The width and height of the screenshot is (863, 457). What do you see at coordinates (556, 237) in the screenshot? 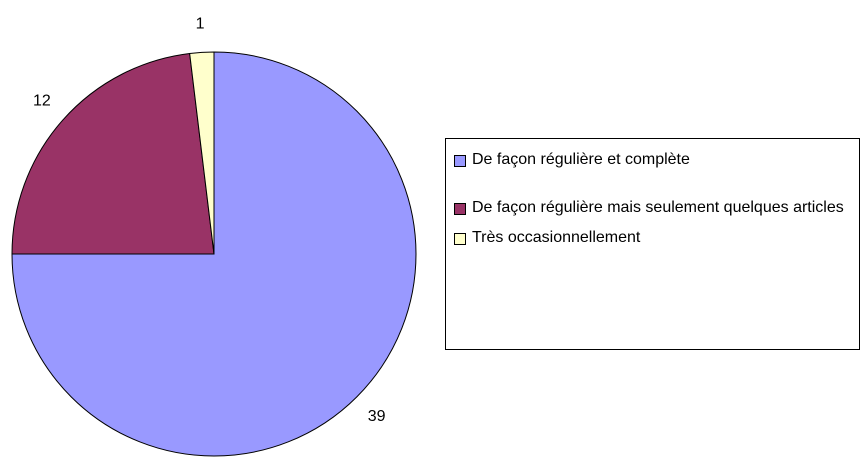
I see `legend-label: Très occasionnellement` at bounding box center [556, 237].